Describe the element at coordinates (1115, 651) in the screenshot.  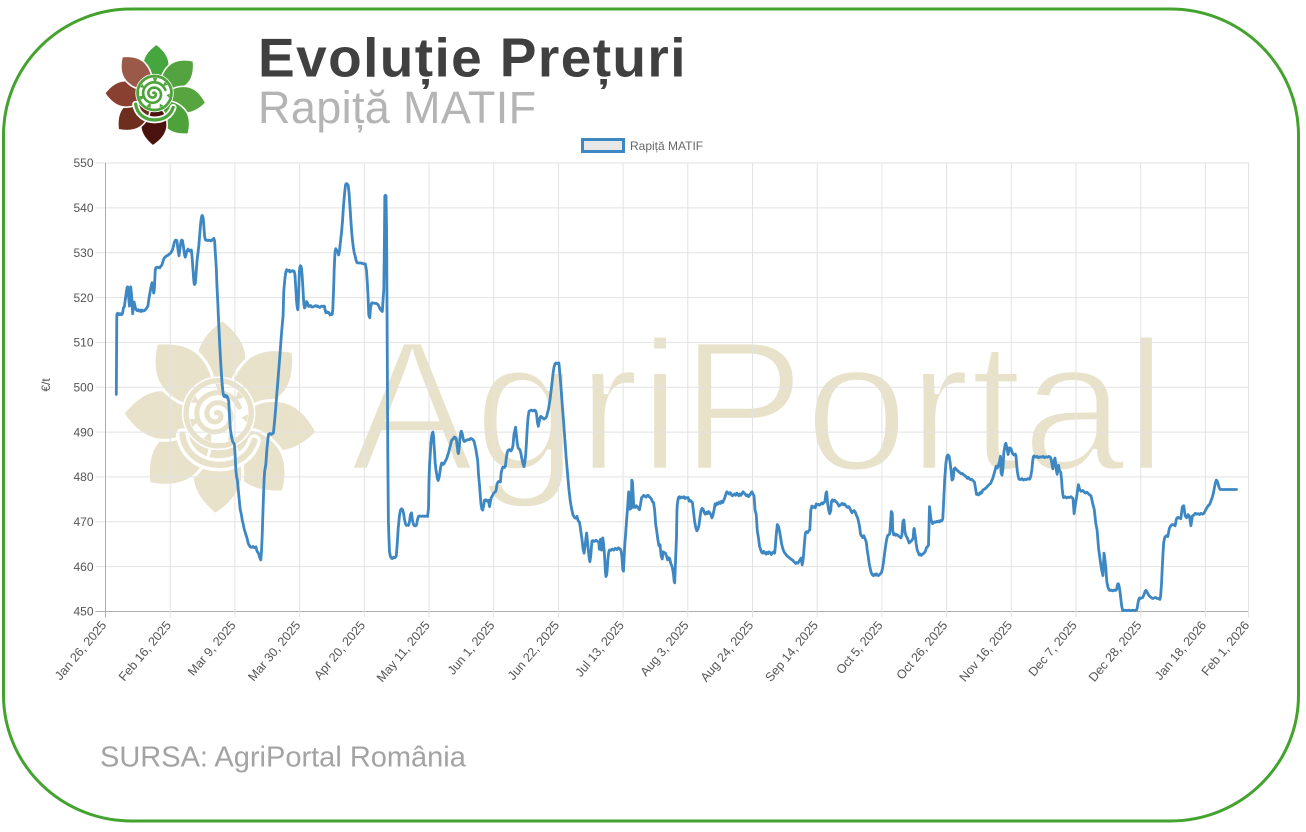
I see `svg-text: Dec 28, 2025` at that location.